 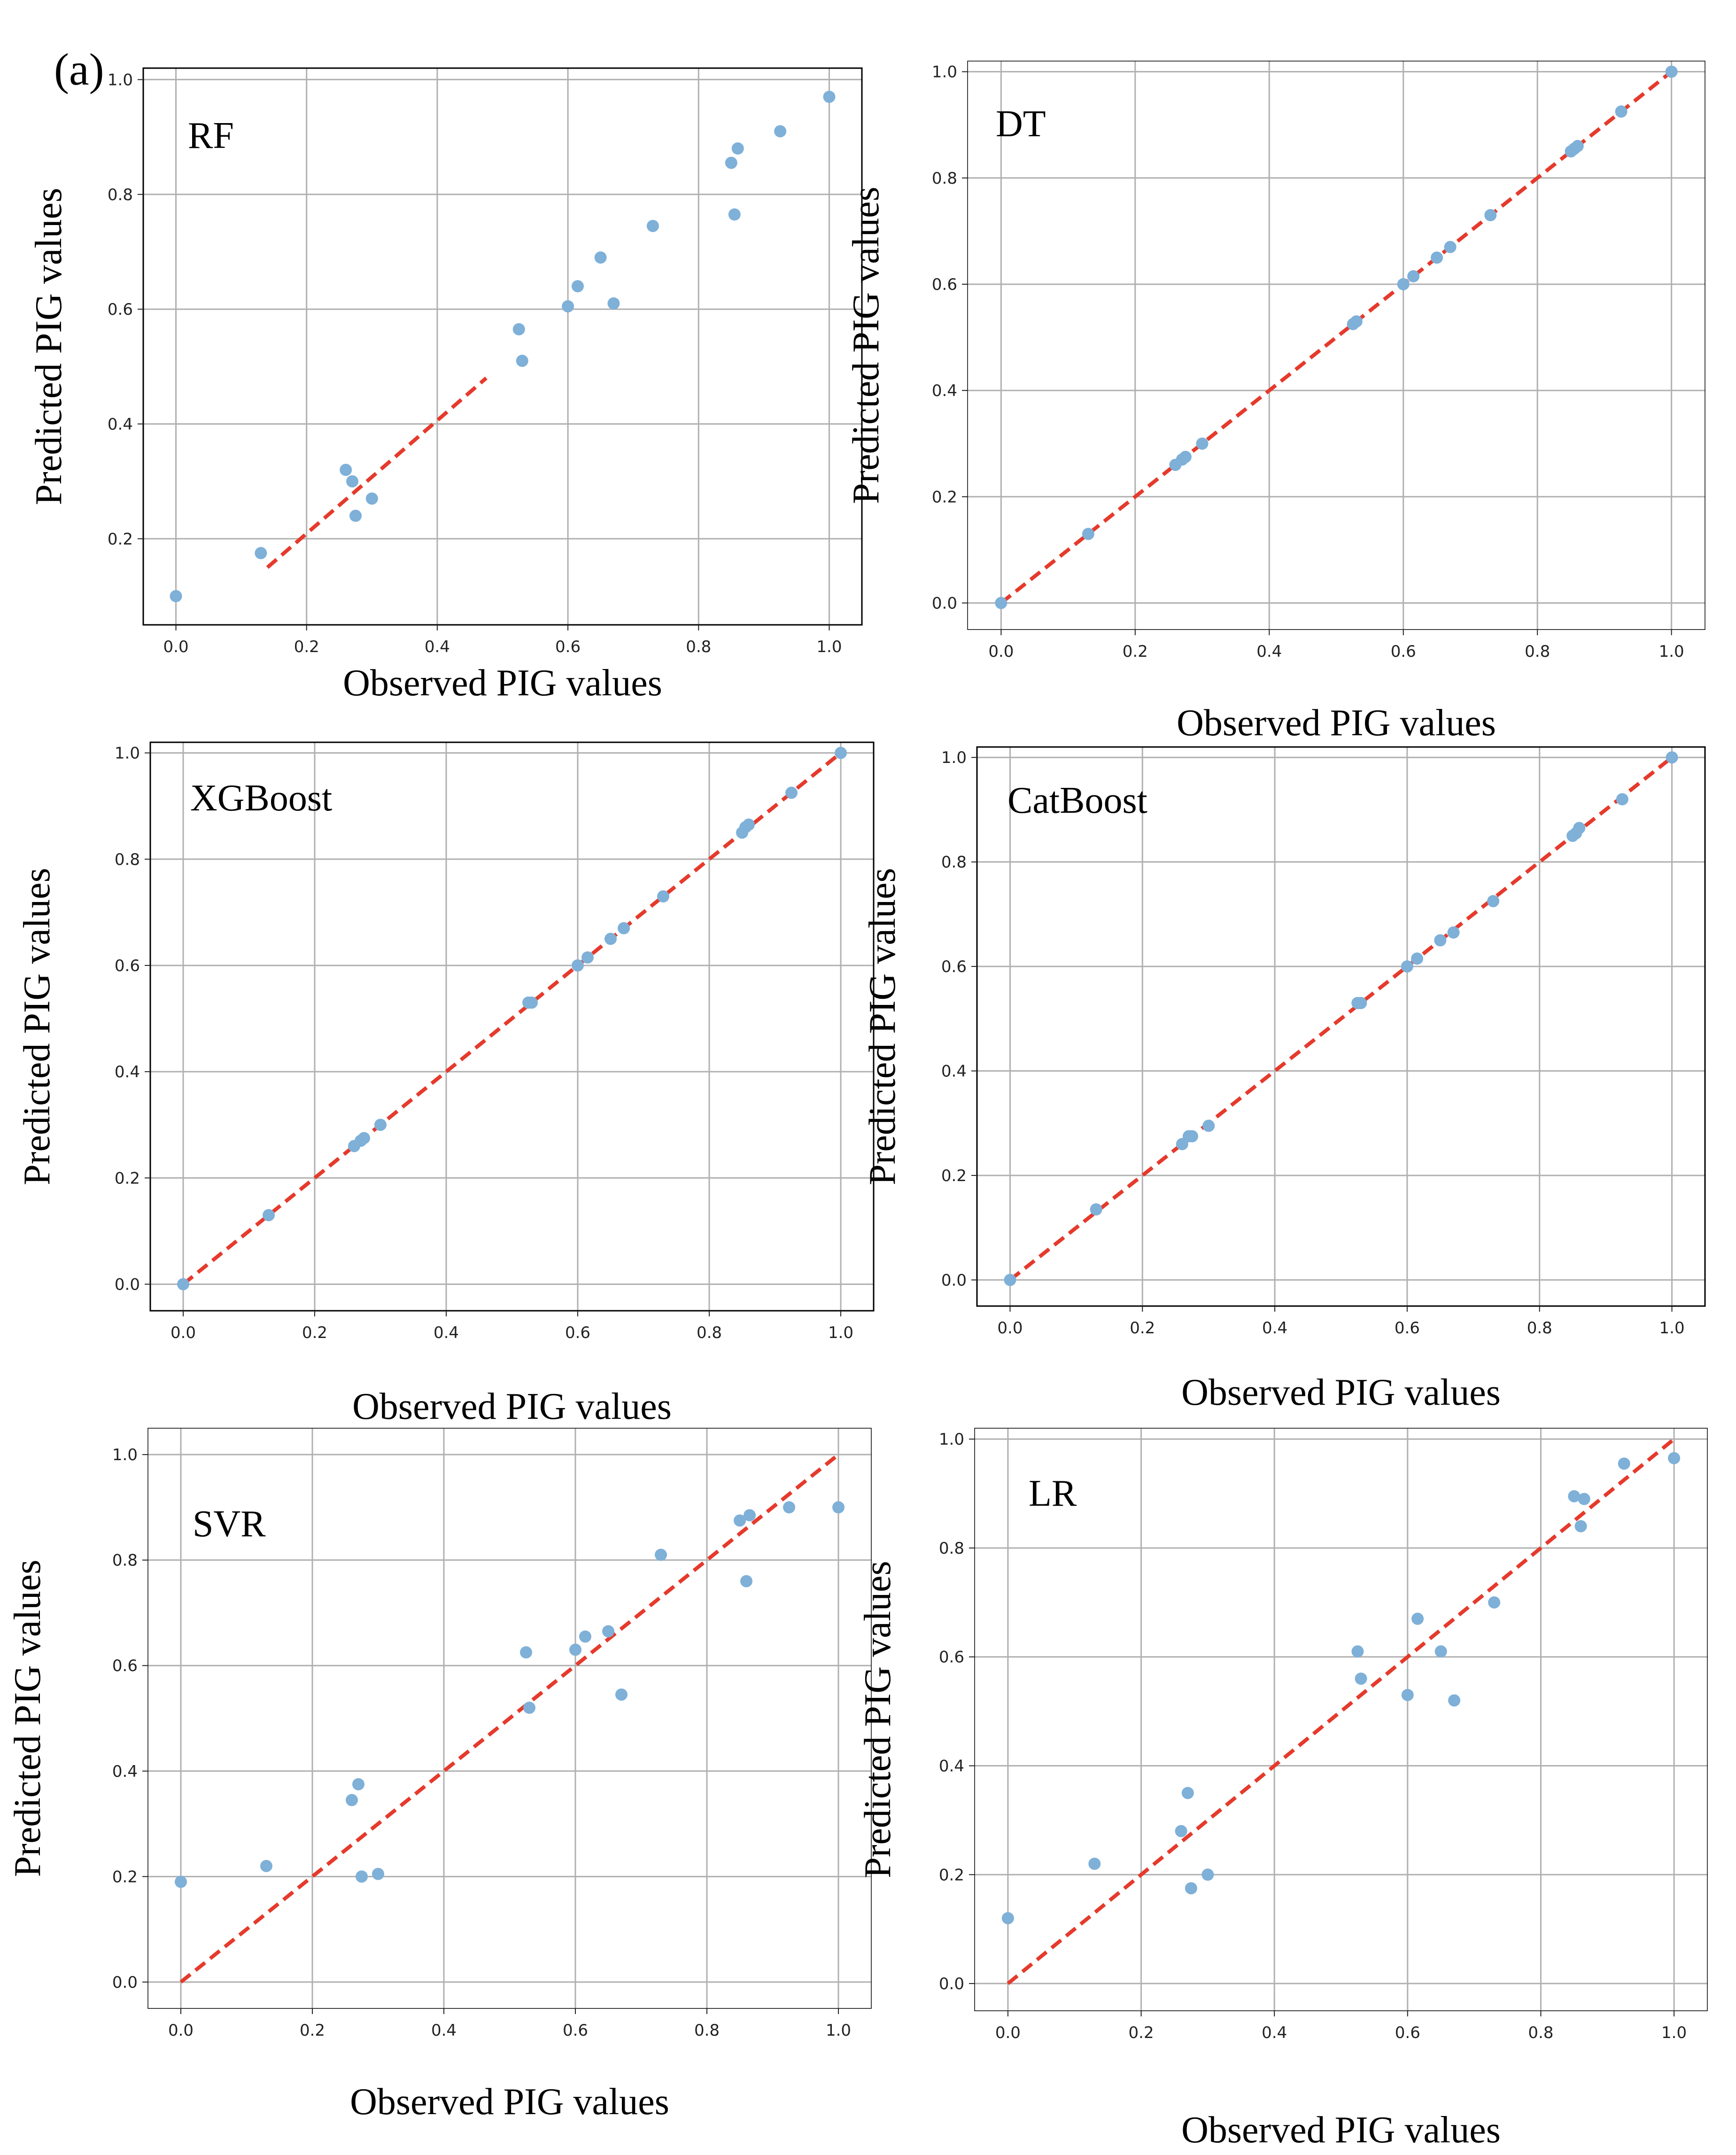 What do you see at coordinates (944, 603) in the screenshot?
I see `y-tick-label: 0.0` at bounding box center [944, 603].